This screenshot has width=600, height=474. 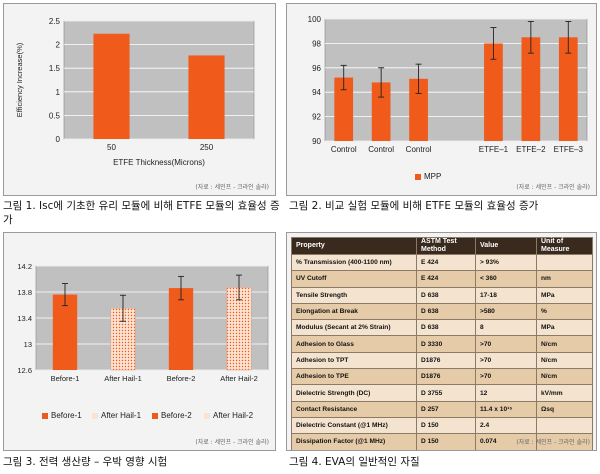 I want to click on y-tick-label: 1, so click(x=58, y=92).